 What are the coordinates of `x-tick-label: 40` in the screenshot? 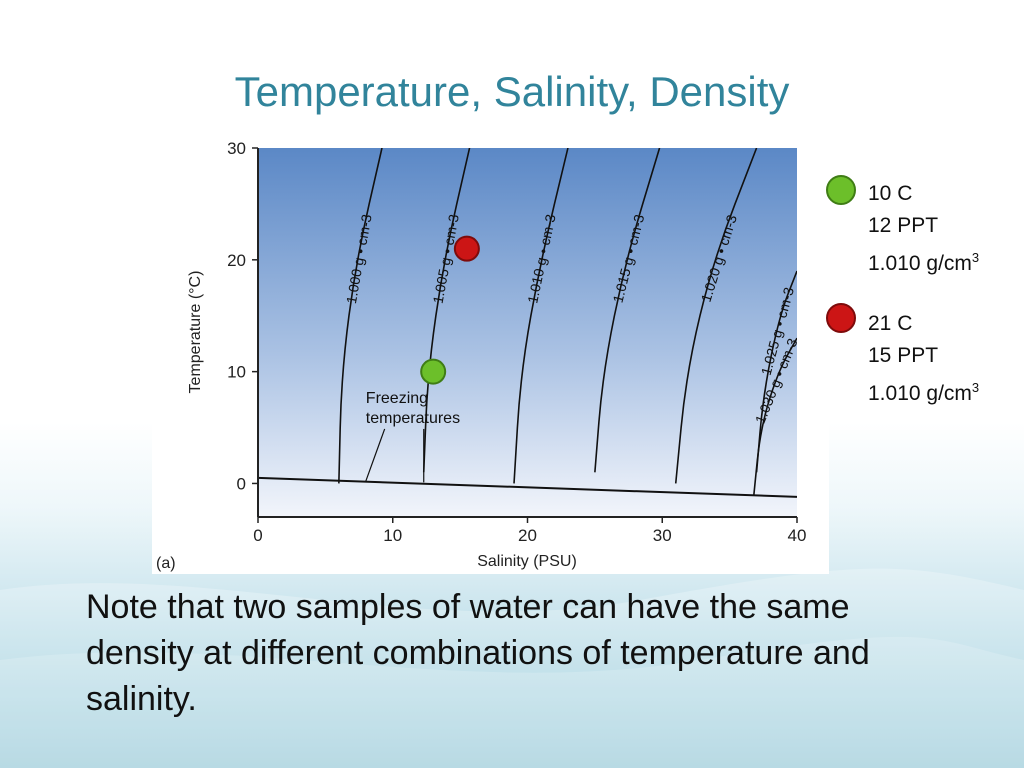 It's located at (797, 535).